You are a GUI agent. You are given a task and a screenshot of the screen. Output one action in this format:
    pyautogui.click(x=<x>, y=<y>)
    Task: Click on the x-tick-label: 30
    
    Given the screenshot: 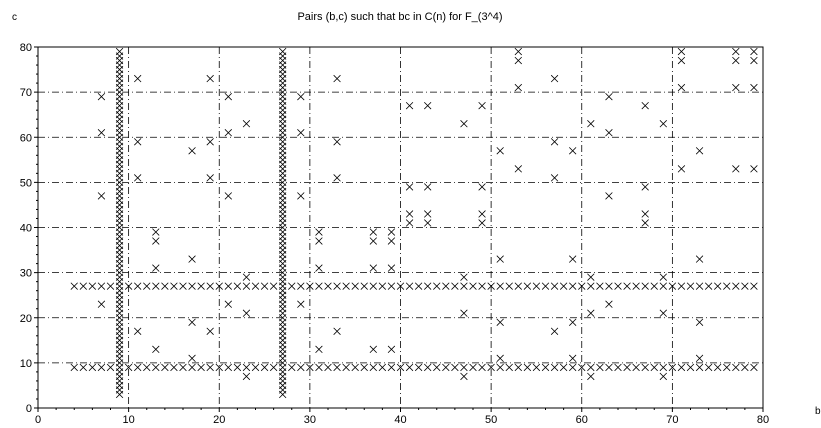 What is the action you would take?
    pyautogui.click(x=310, y=420)
    